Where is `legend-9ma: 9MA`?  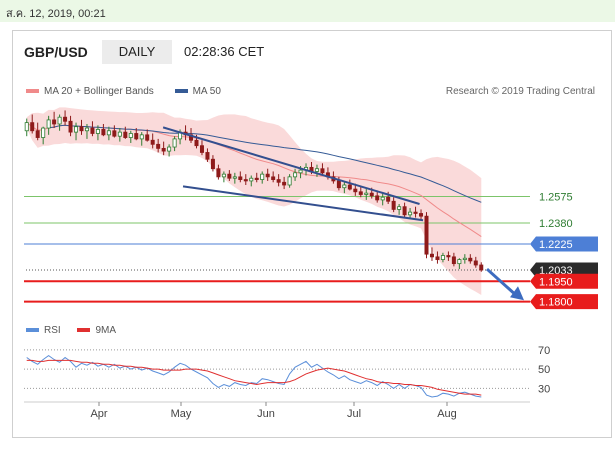 legend-9ma: 9MA is located at coordinates (96, 330).